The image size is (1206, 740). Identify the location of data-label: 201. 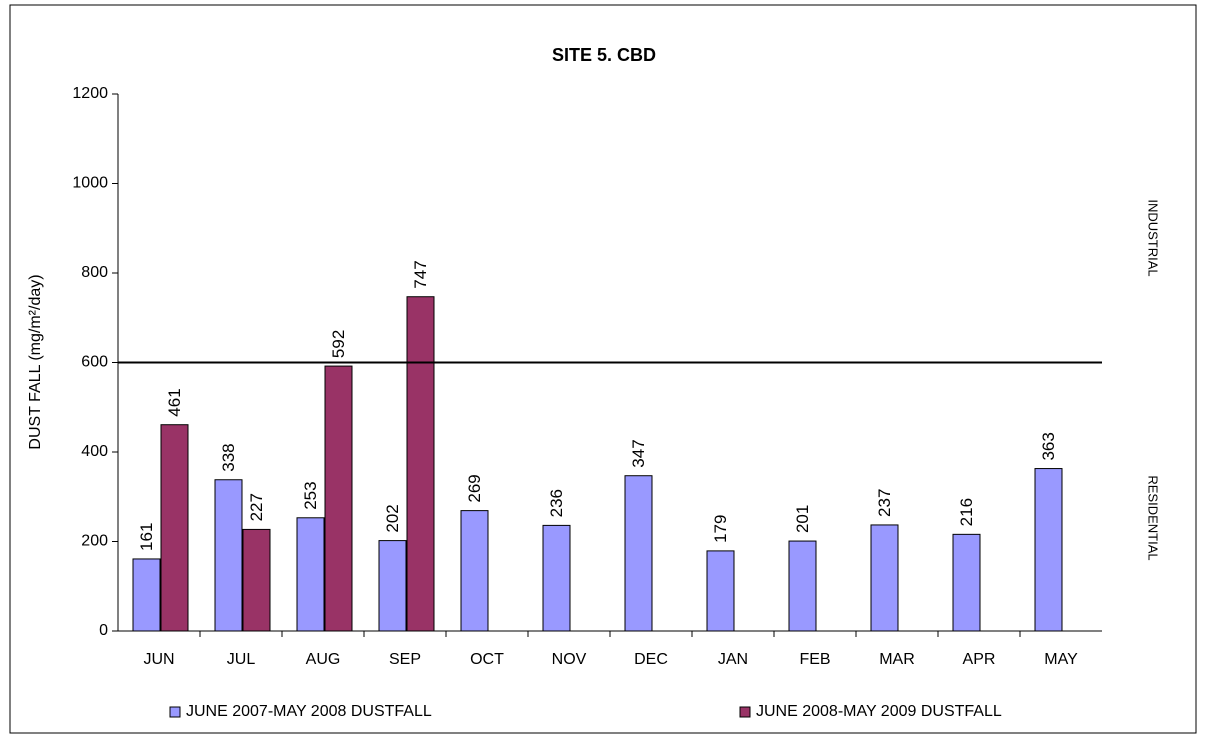
(802, 519).